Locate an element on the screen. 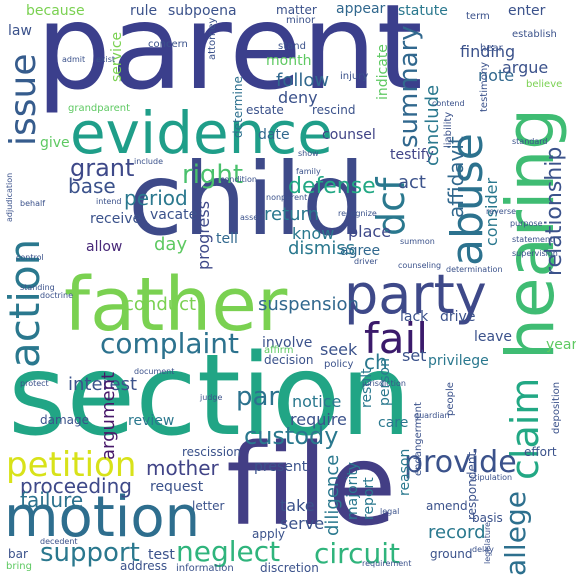 The image size is (576, 576). word-testimony: testimony is located at coordinates (484, 86).